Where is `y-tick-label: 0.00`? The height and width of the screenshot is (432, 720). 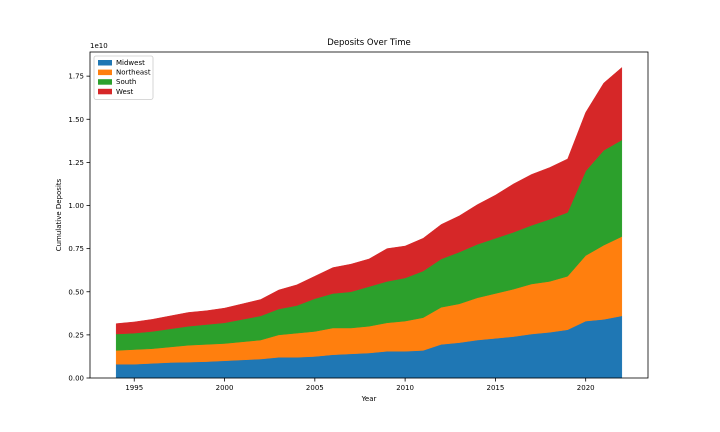
y-tick-label: 0.00 is located at coordinates (76, 379).